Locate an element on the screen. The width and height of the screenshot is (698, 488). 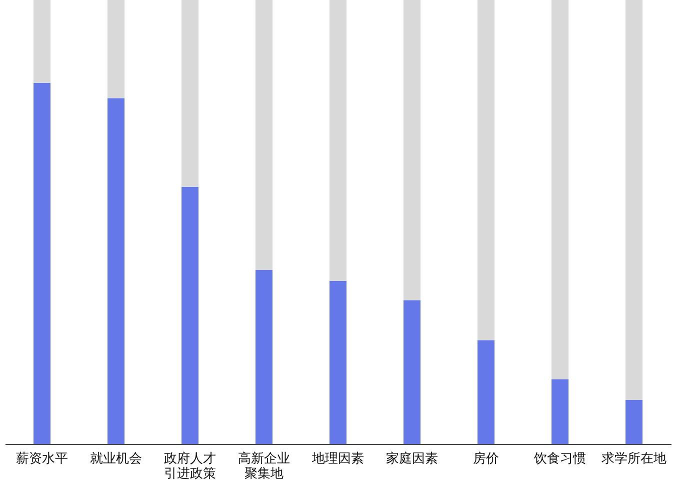
x-tick-label: 家庭因素 is located at coordinates (412, 458).